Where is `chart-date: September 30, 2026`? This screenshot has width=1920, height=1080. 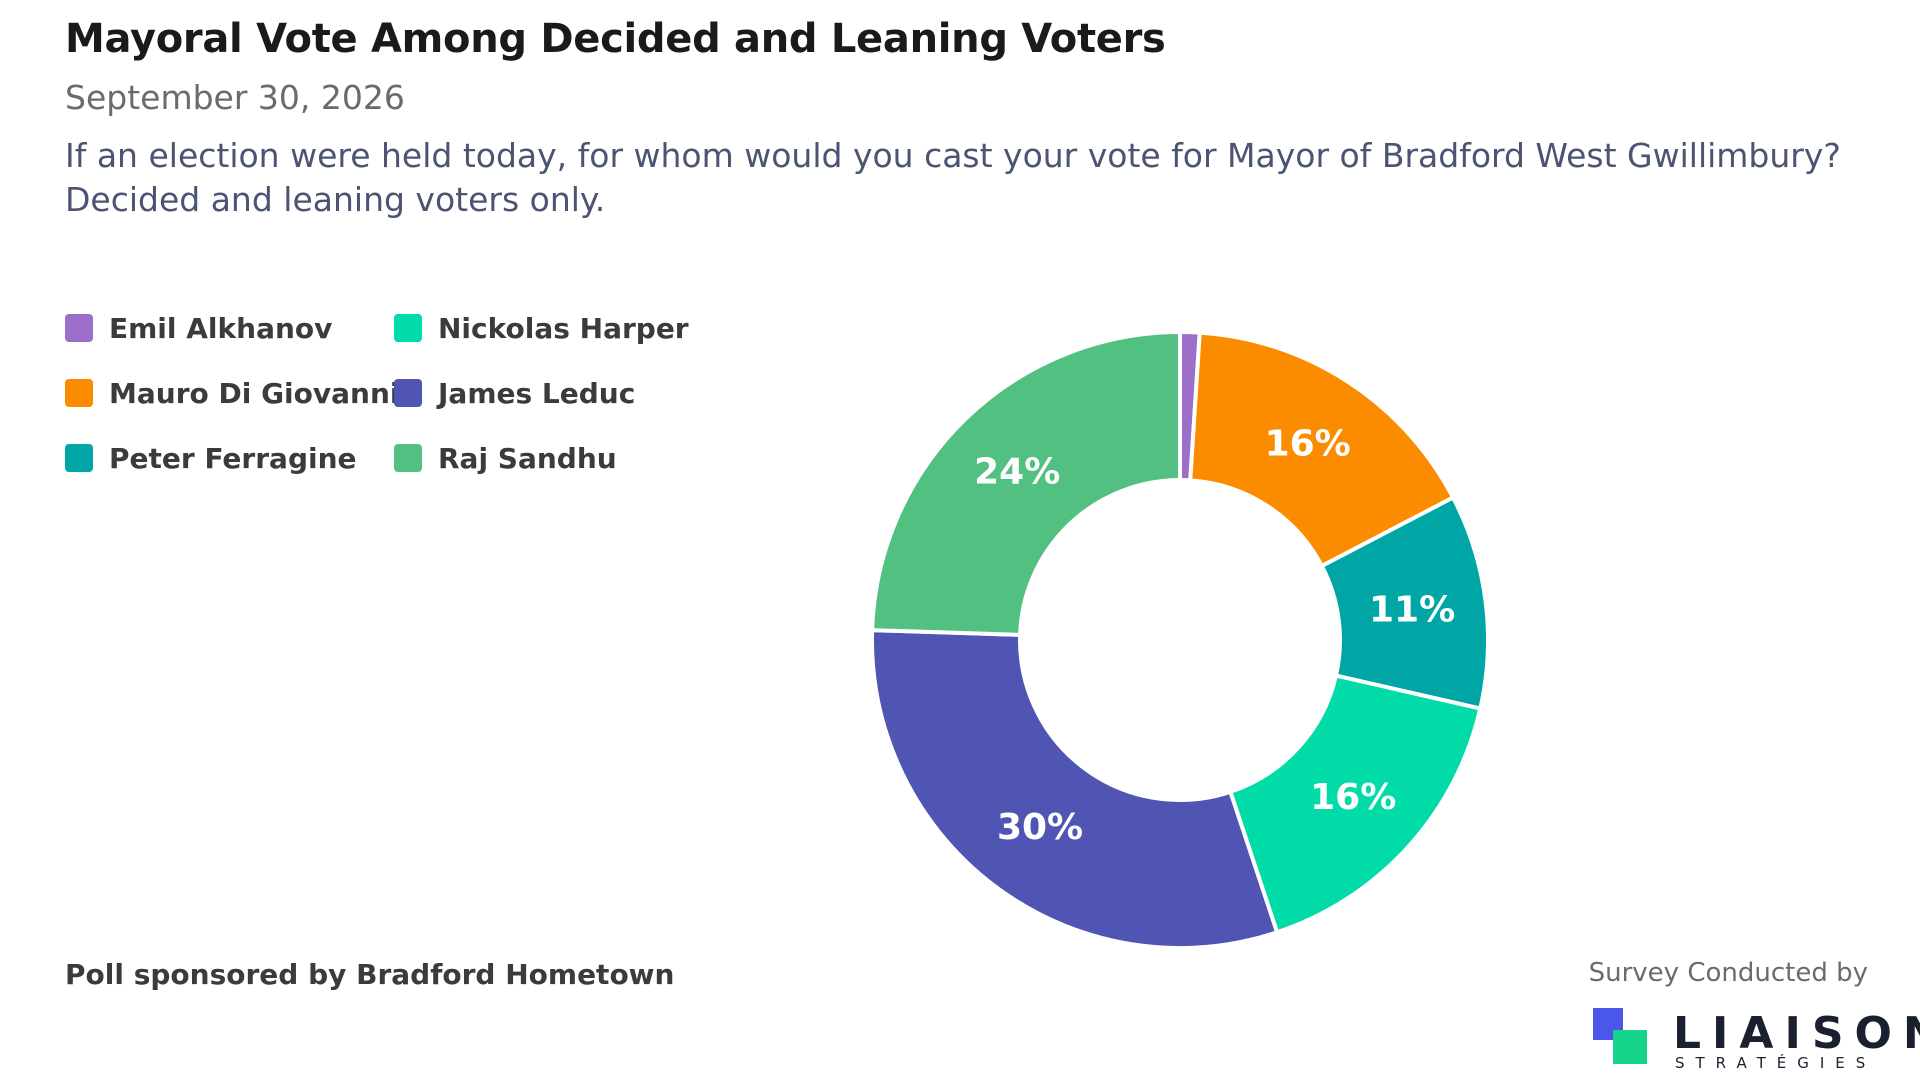
chart-date: September 30, 2026 is located at coordinates (235, 97).